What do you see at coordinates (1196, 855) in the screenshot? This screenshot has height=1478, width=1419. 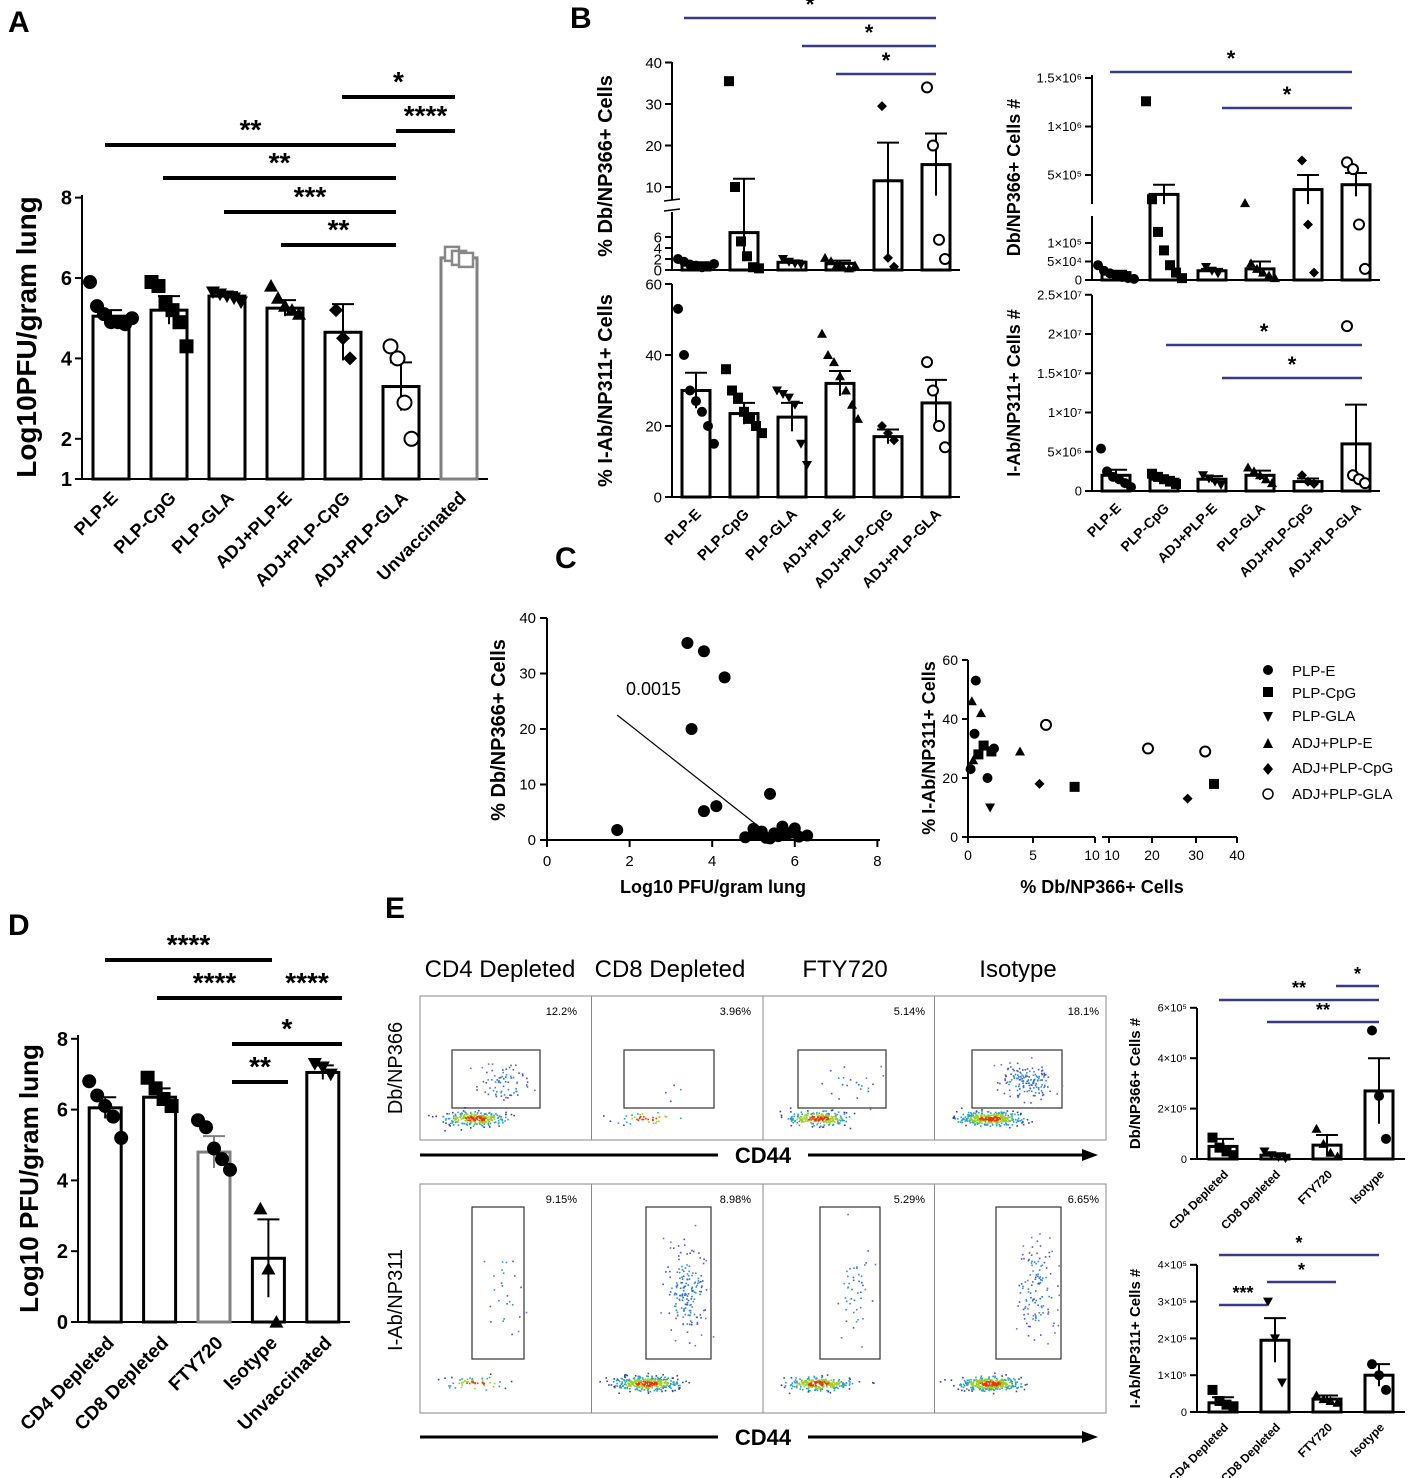 I see `x-tick-label: 30` at bounding box center [1196, 855].